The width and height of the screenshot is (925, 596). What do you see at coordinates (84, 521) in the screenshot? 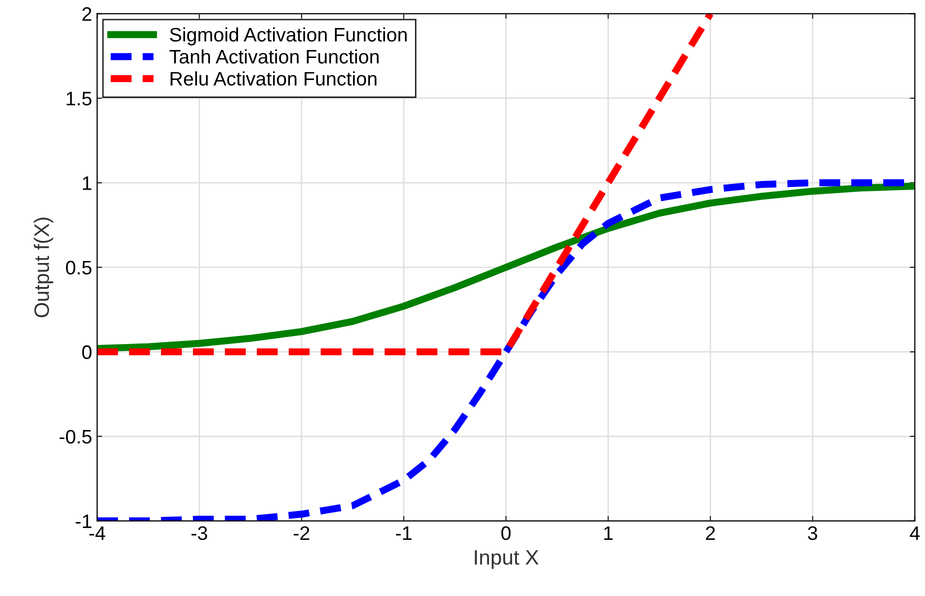
I see `y-tick-label: -1` at bounding box center [84, 521].